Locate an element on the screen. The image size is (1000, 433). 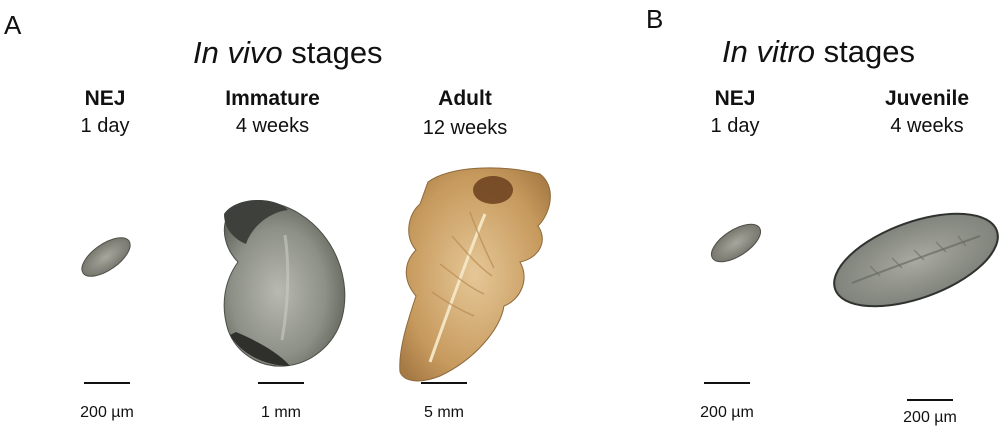
specimen-immature is located at coordinates (284, 283).